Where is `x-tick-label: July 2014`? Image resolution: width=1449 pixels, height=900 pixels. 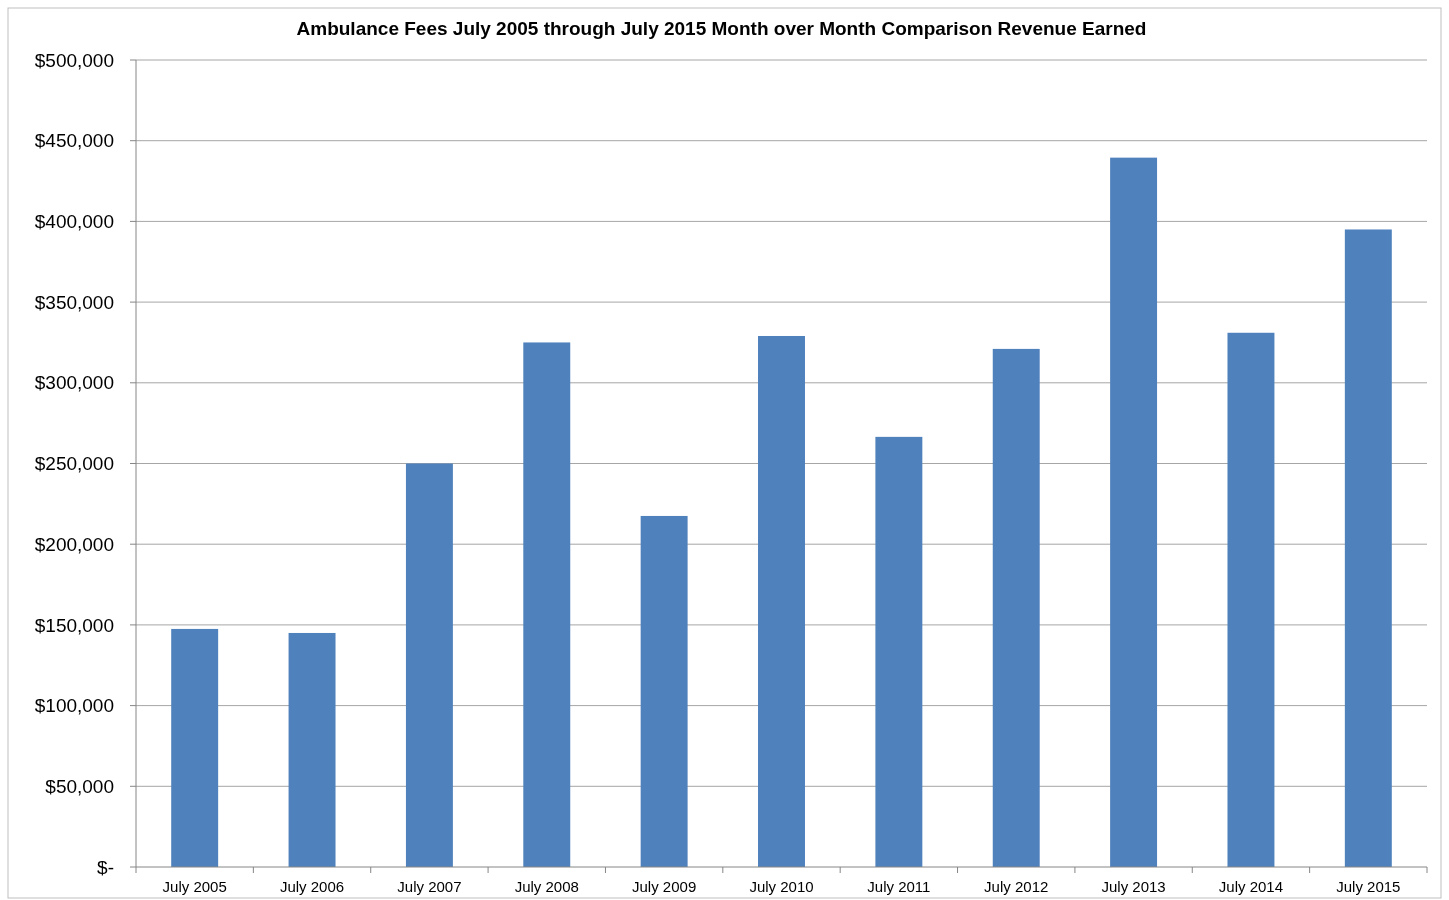
x-tick-label: July 2014 is located at coordinates (1251, 886).